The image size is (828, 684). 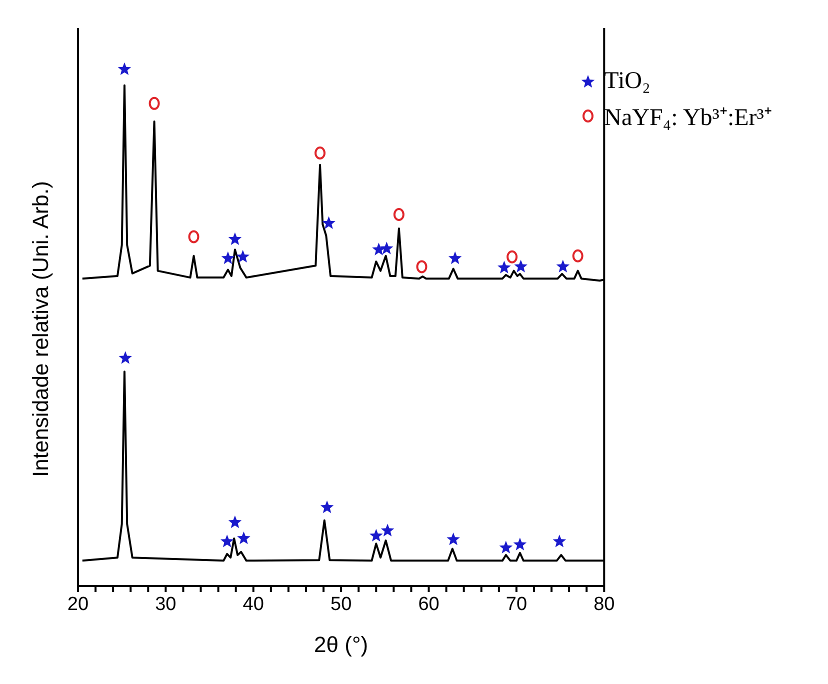 I want to click on x-tick-label: 50, so click(x=341, y=604).